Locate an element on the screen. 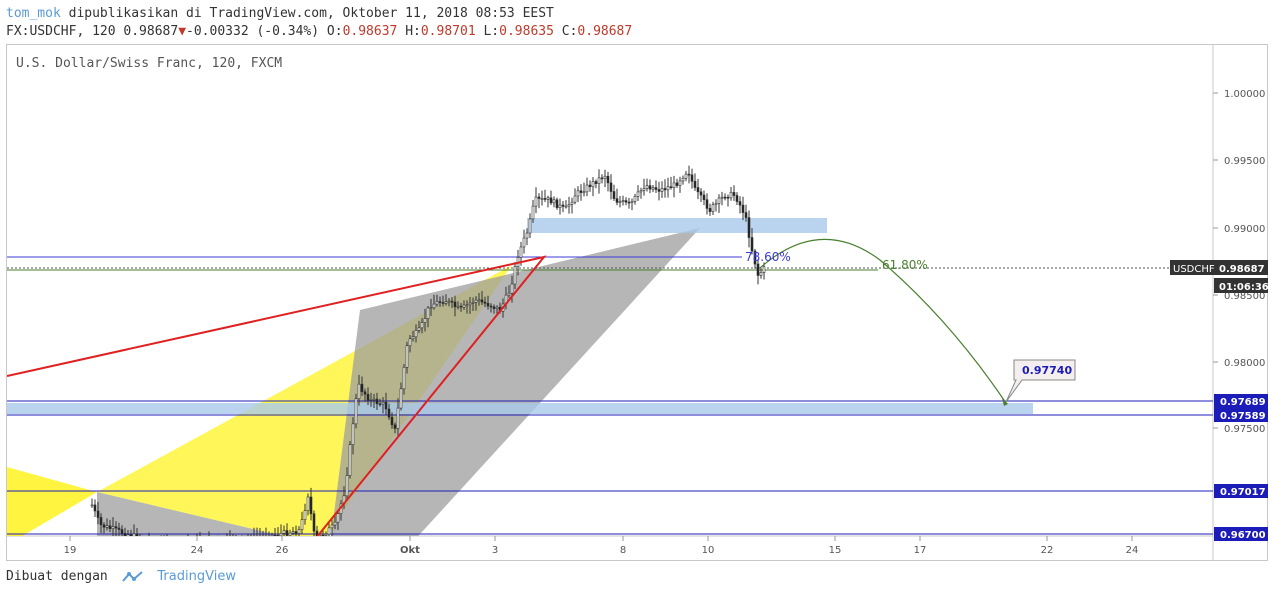 The width and height of the screenshot is (1274, 598). x-tick-label: 26 is located at coordinates (282, 550).